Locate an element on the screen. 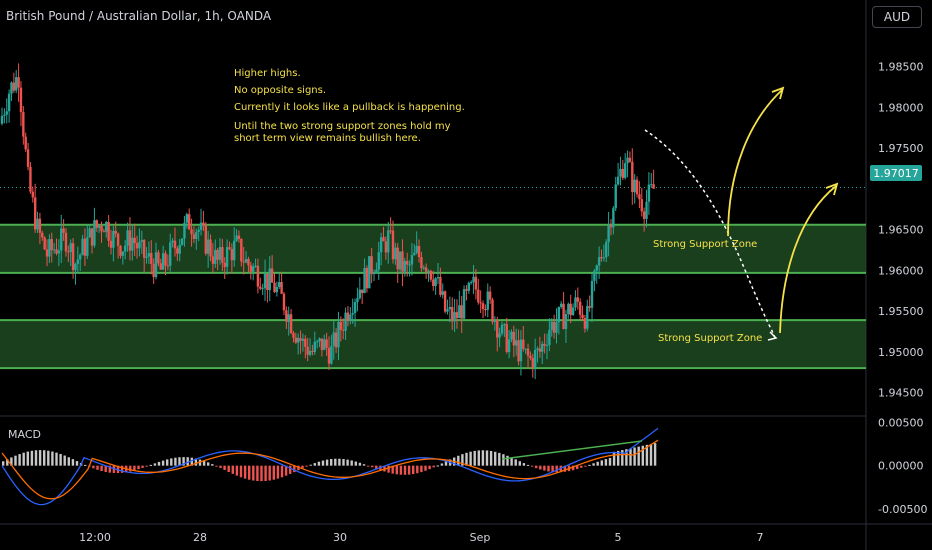  zone-label-lower: Strong Support Zone is located at coordinates (710, 338).